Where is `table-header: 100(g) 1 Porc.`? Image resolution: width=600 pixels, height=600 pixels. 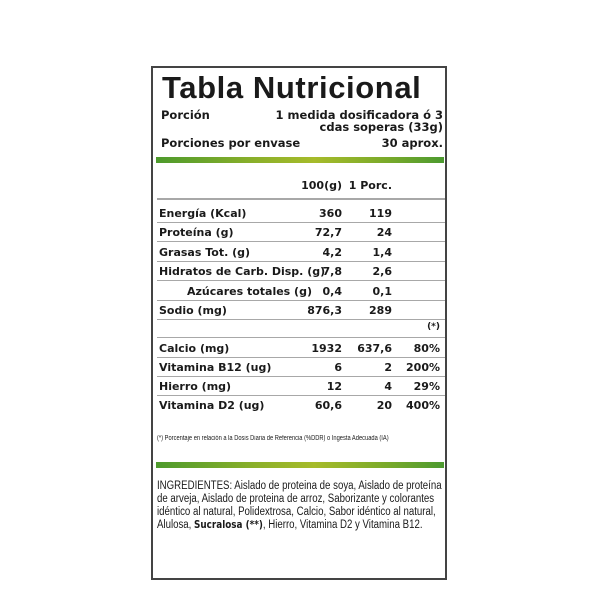 table-header: 100(g) 1 Porc. is located at coordinates (301, 188).